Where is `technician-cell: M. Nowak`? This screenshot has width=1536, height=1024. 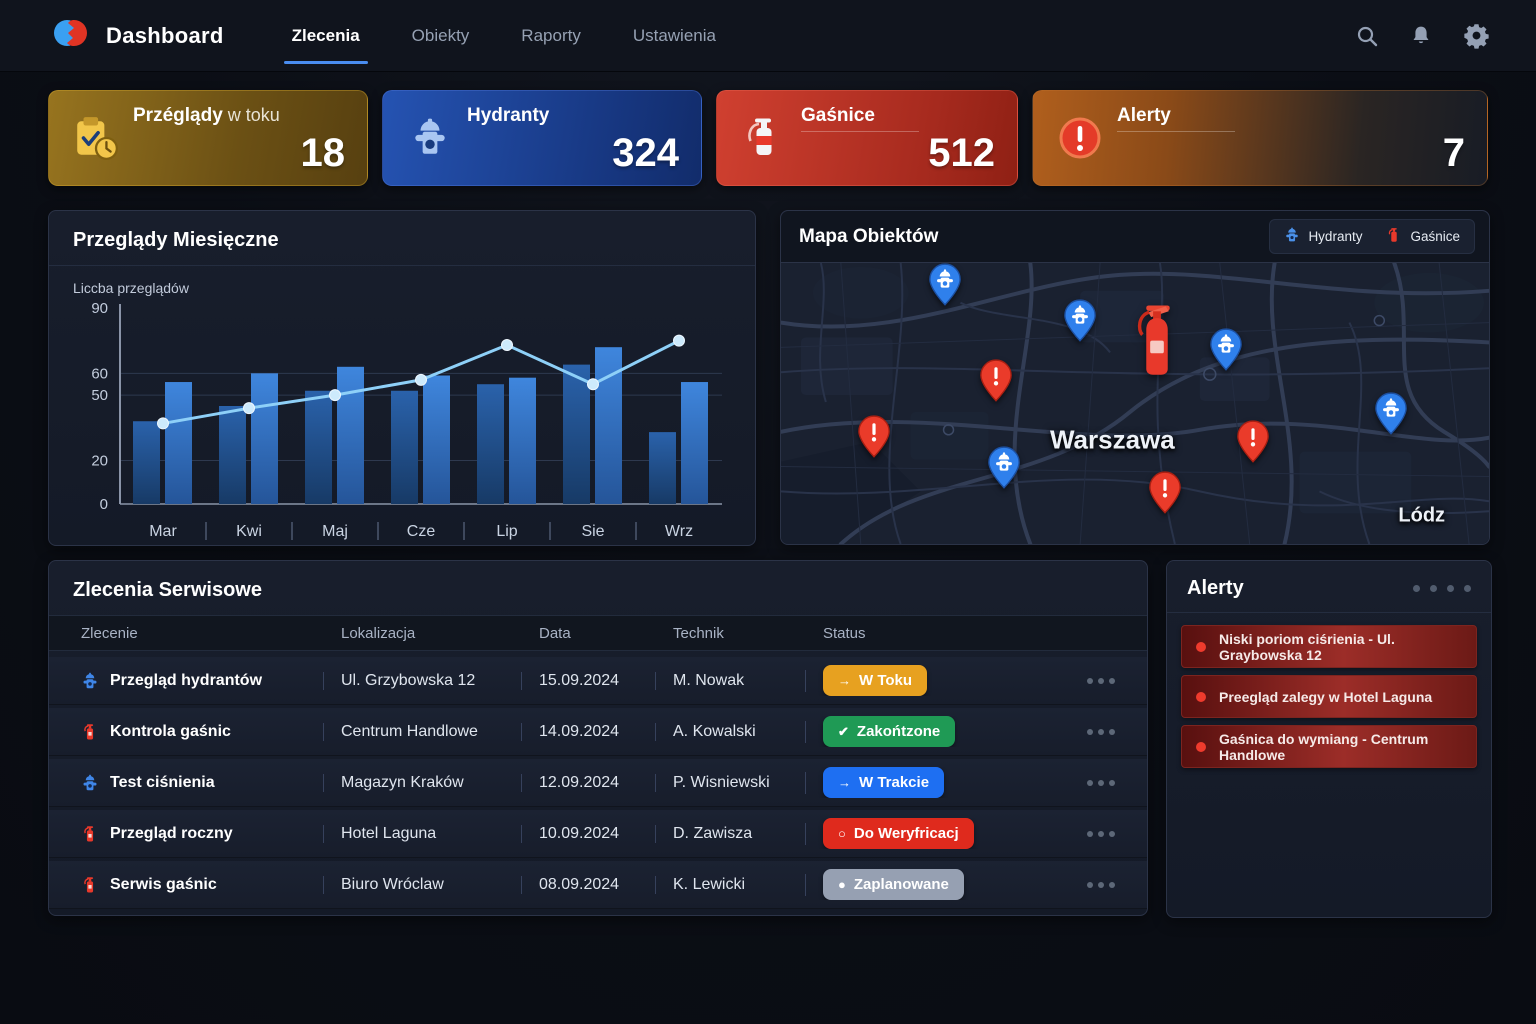 technician-cell: M. Nowak is located at coordinates (730, 681).